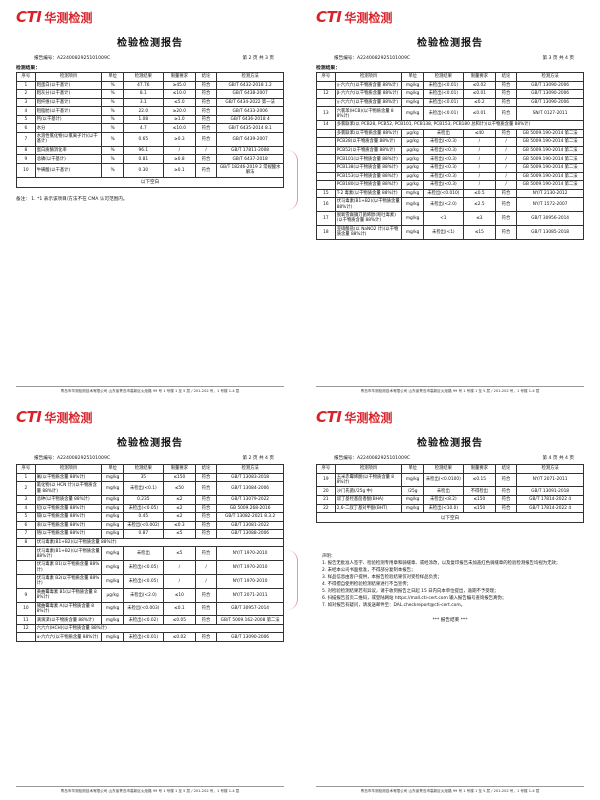 This screenshot has width=600, height=800. I want to click on header-cell: 结论, so click(506, 77).